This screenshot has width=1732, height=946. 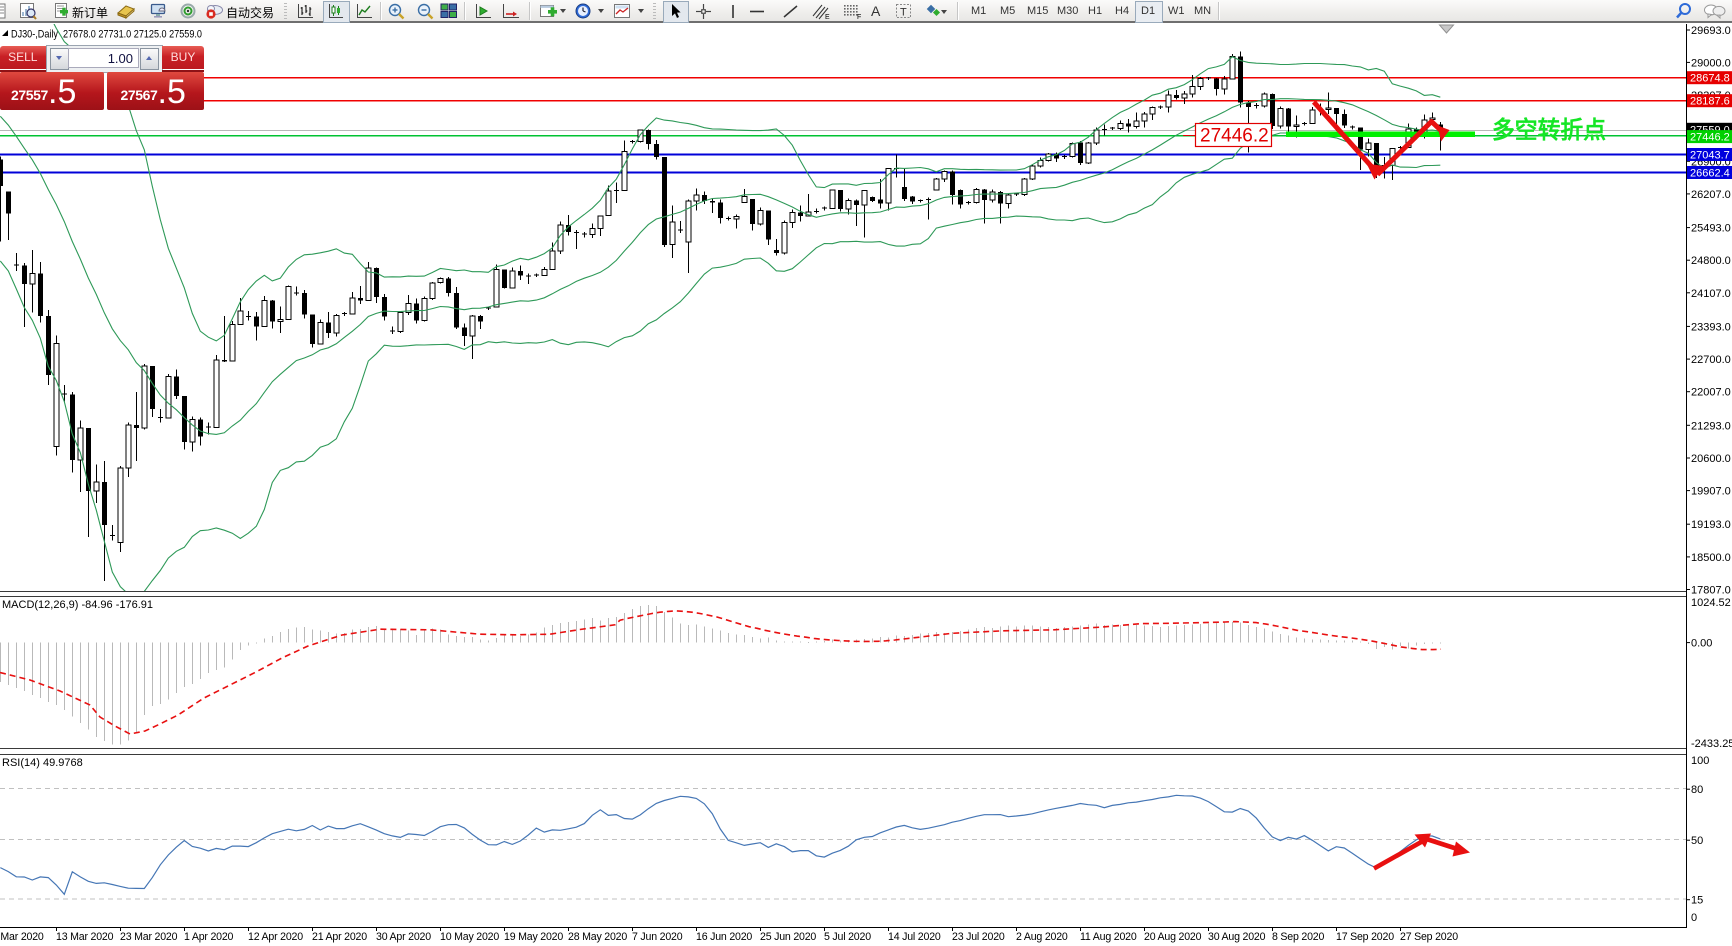 What do you see at coordinates (1711, 525) in the screenshot?
I see `svg-text: 19193.0` at bounding box center [1711, 525].